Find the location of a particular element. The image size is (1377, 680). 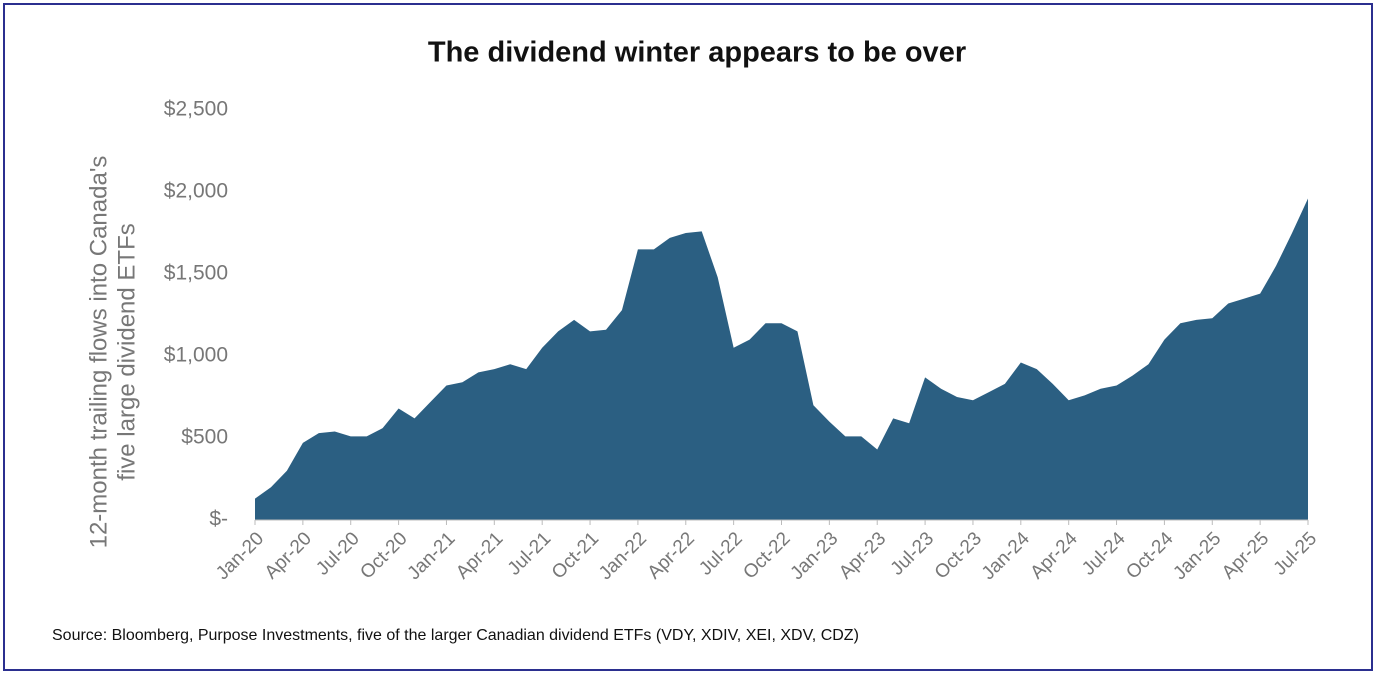

chart-title: The dividend winter appears to be over is located at coordinates (697, 53).